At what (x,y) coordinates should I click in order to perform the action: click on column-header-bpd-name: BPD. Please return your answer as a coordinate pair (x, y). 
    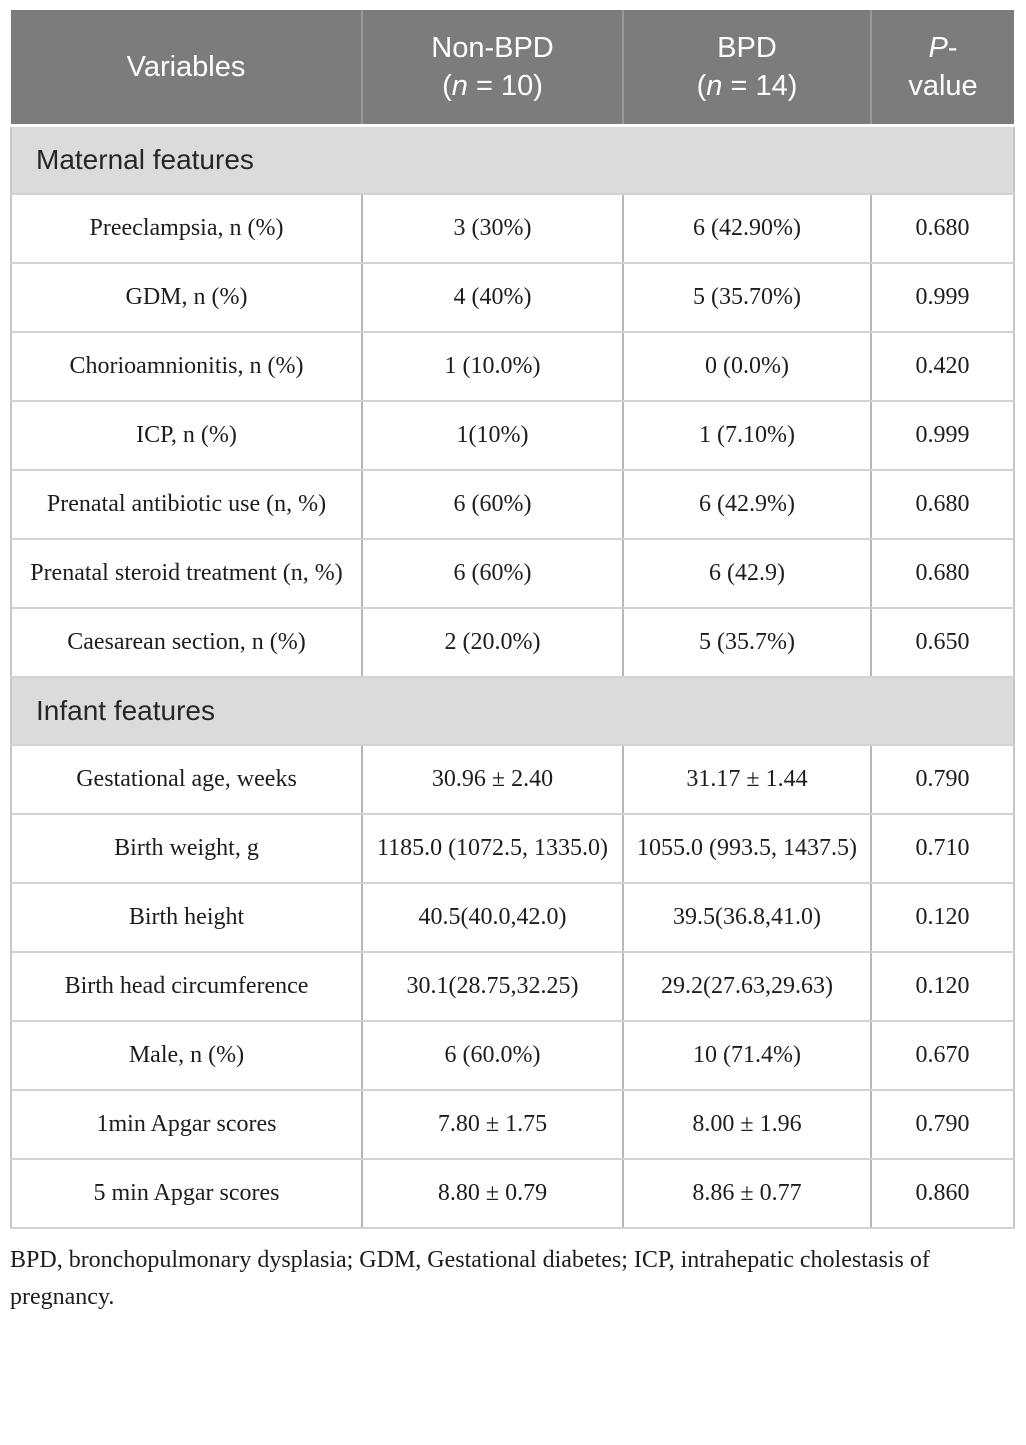
    Looking at the image, I should click on (747, 48).